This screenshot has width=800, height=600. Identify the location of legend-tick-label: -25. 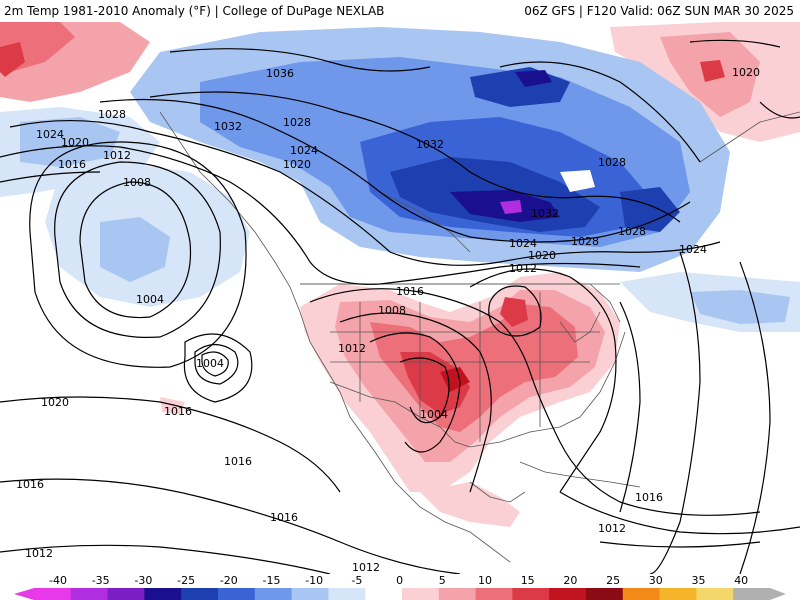
(186, 580).